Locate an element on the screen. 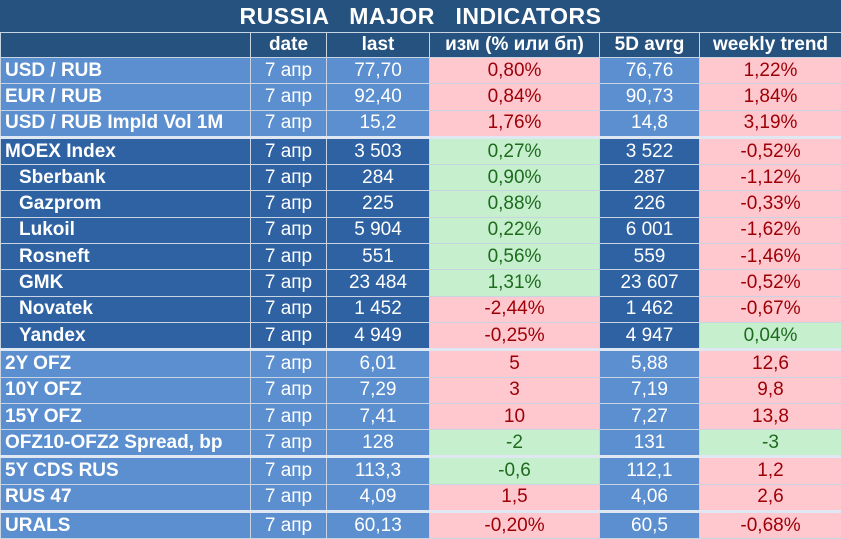 The height and width of the screenshot is (539, 841). header-5d-avg: 5D avrg is located at coordinates (650, 45).